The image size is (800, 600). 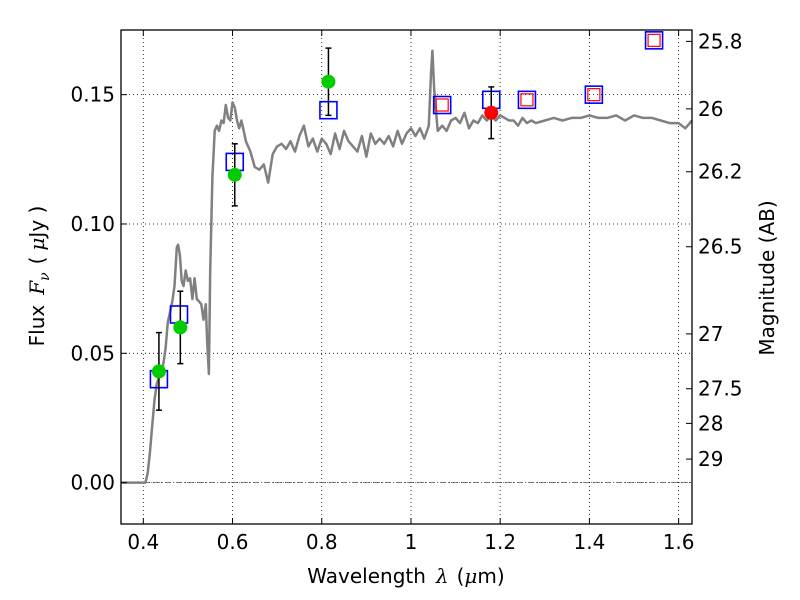 What do you see at coordinates (92, 95) in the screenshot?
I see `y-tick-label: 0.15` at bounding box center [92, 95].